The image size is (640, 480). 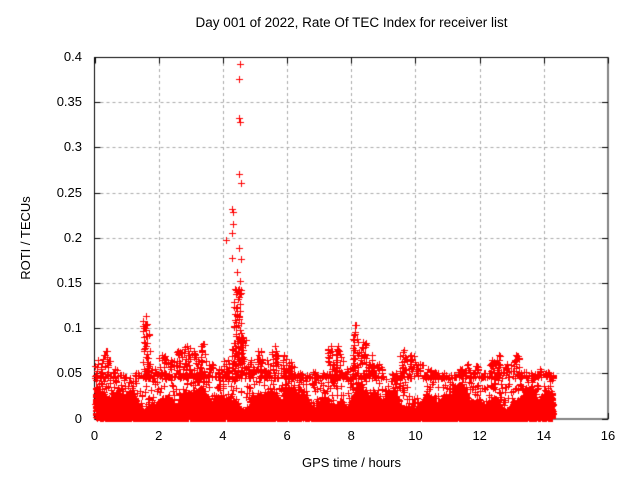 What do you see at coordinates (351, 462) in the screenshot?
I see `x-axis-label: GPS time / hours` at bounding box center [351, 462].